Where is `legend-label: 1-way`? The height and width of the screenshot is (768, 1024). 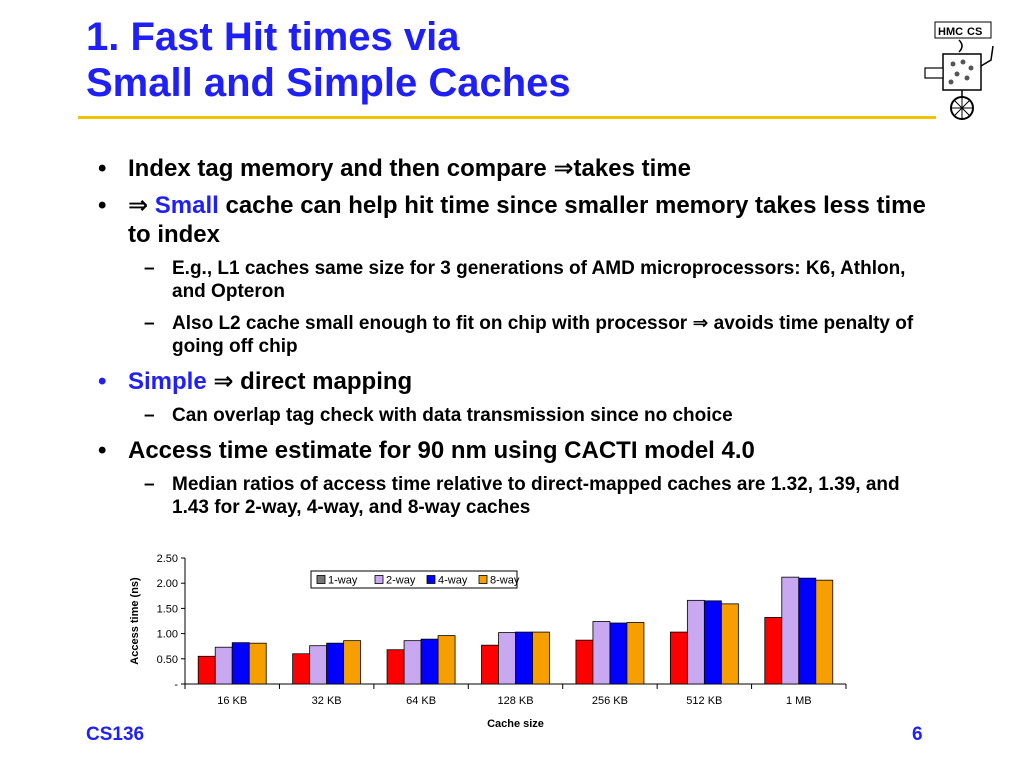 legend-label: 1-way is located at coordinates (343, 581).